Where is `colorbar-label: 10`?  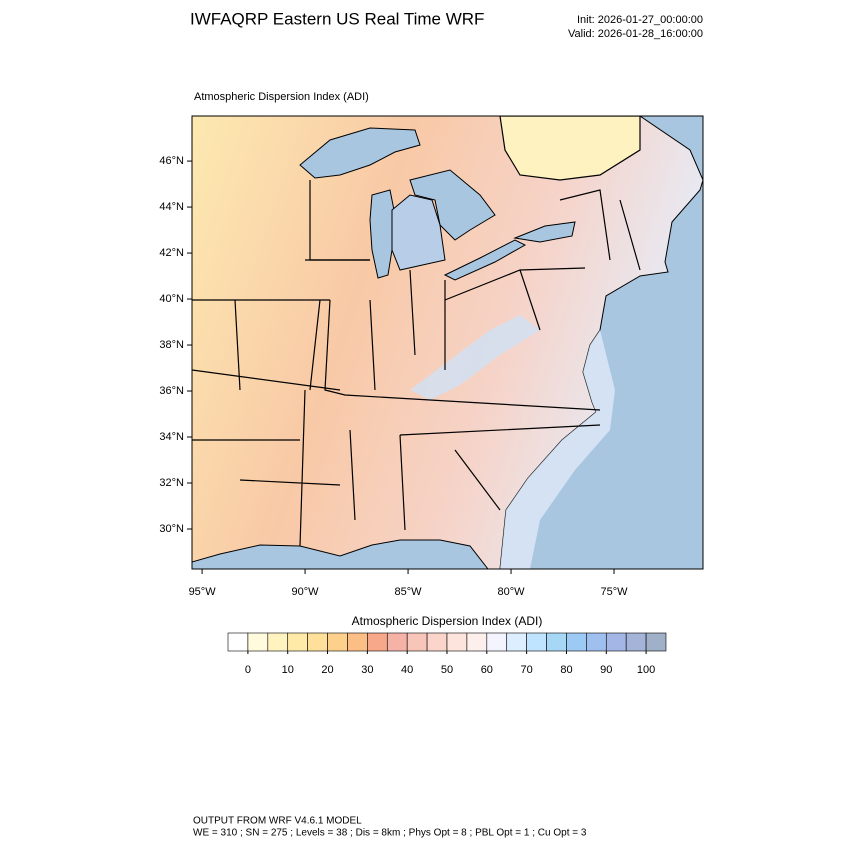
colorbar-label: 10 is located at coordinates (288, 670).